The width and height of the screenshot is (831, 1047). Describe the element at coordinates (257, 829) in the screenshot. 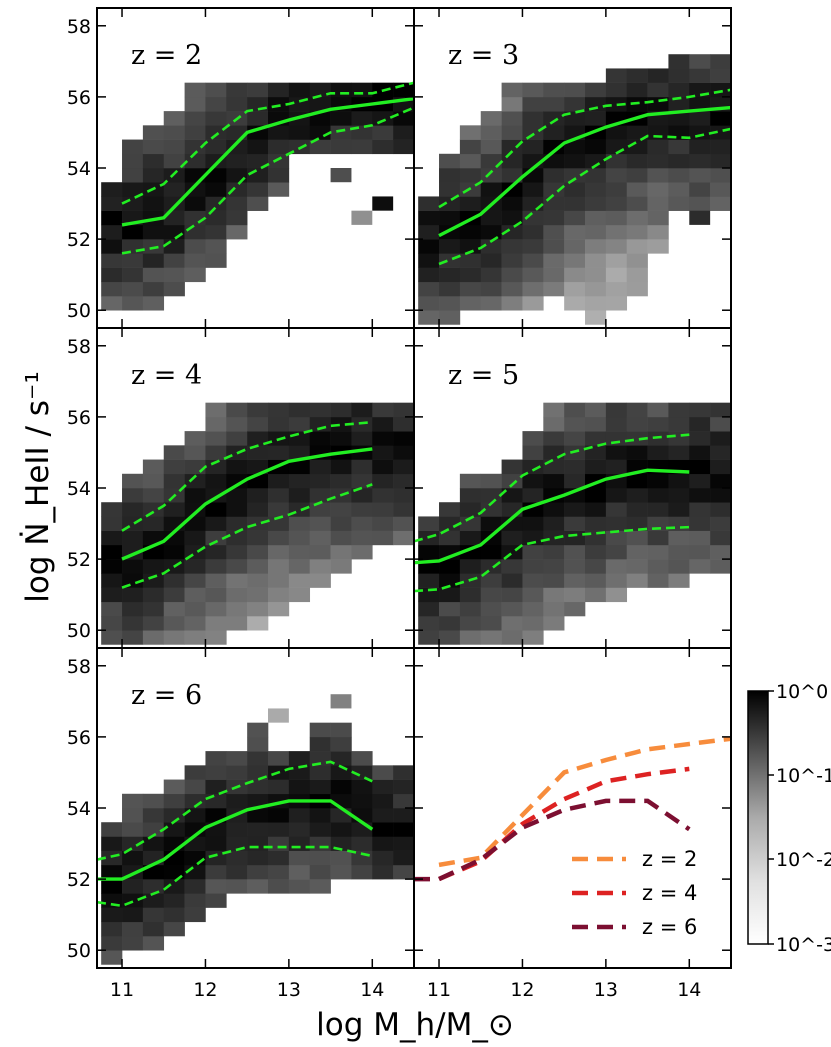

I see `heatmap-cells` at that location.